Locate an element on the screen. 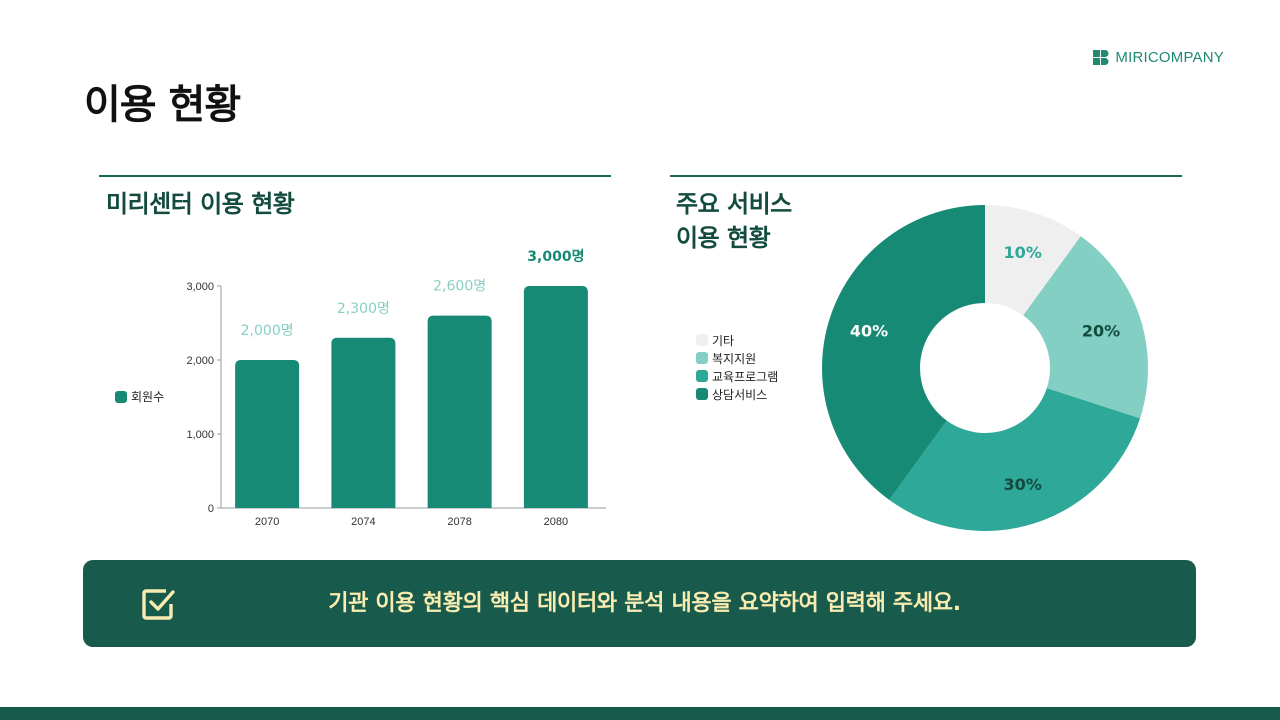 The image size is (1280, 720). bar-data-label: 3,000명 is located at coordinates (555, 256).